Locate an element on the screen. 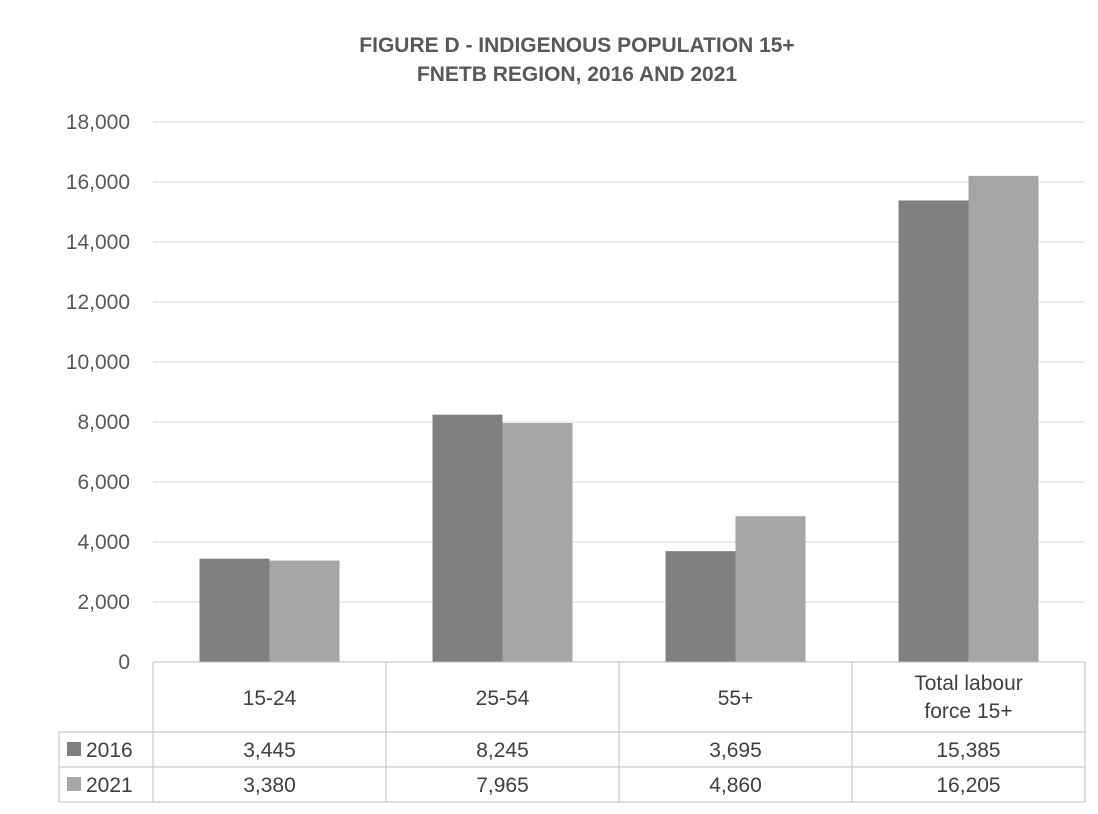 This screenshot has height=814, width=1098. y-tick-label: 12,000 is located at coordinates (98, 302).